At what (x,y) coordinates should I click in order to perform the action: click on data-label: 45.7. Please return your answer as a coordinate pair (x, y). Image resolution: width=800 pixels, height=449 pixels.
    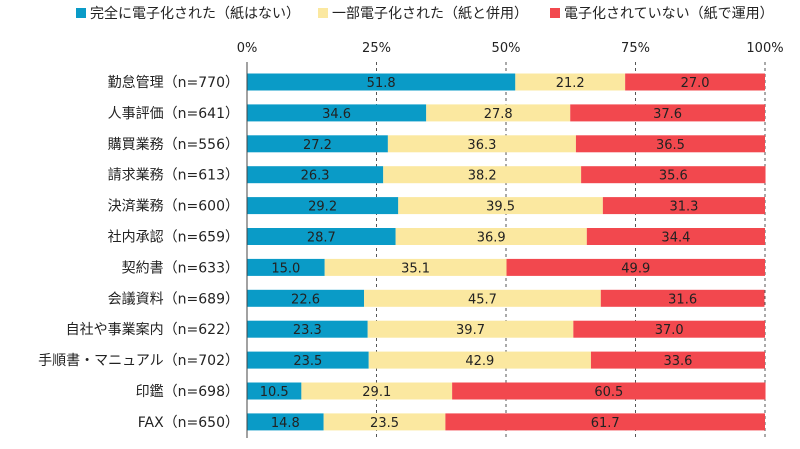
    Looking at the image, I should click on (482, 299).